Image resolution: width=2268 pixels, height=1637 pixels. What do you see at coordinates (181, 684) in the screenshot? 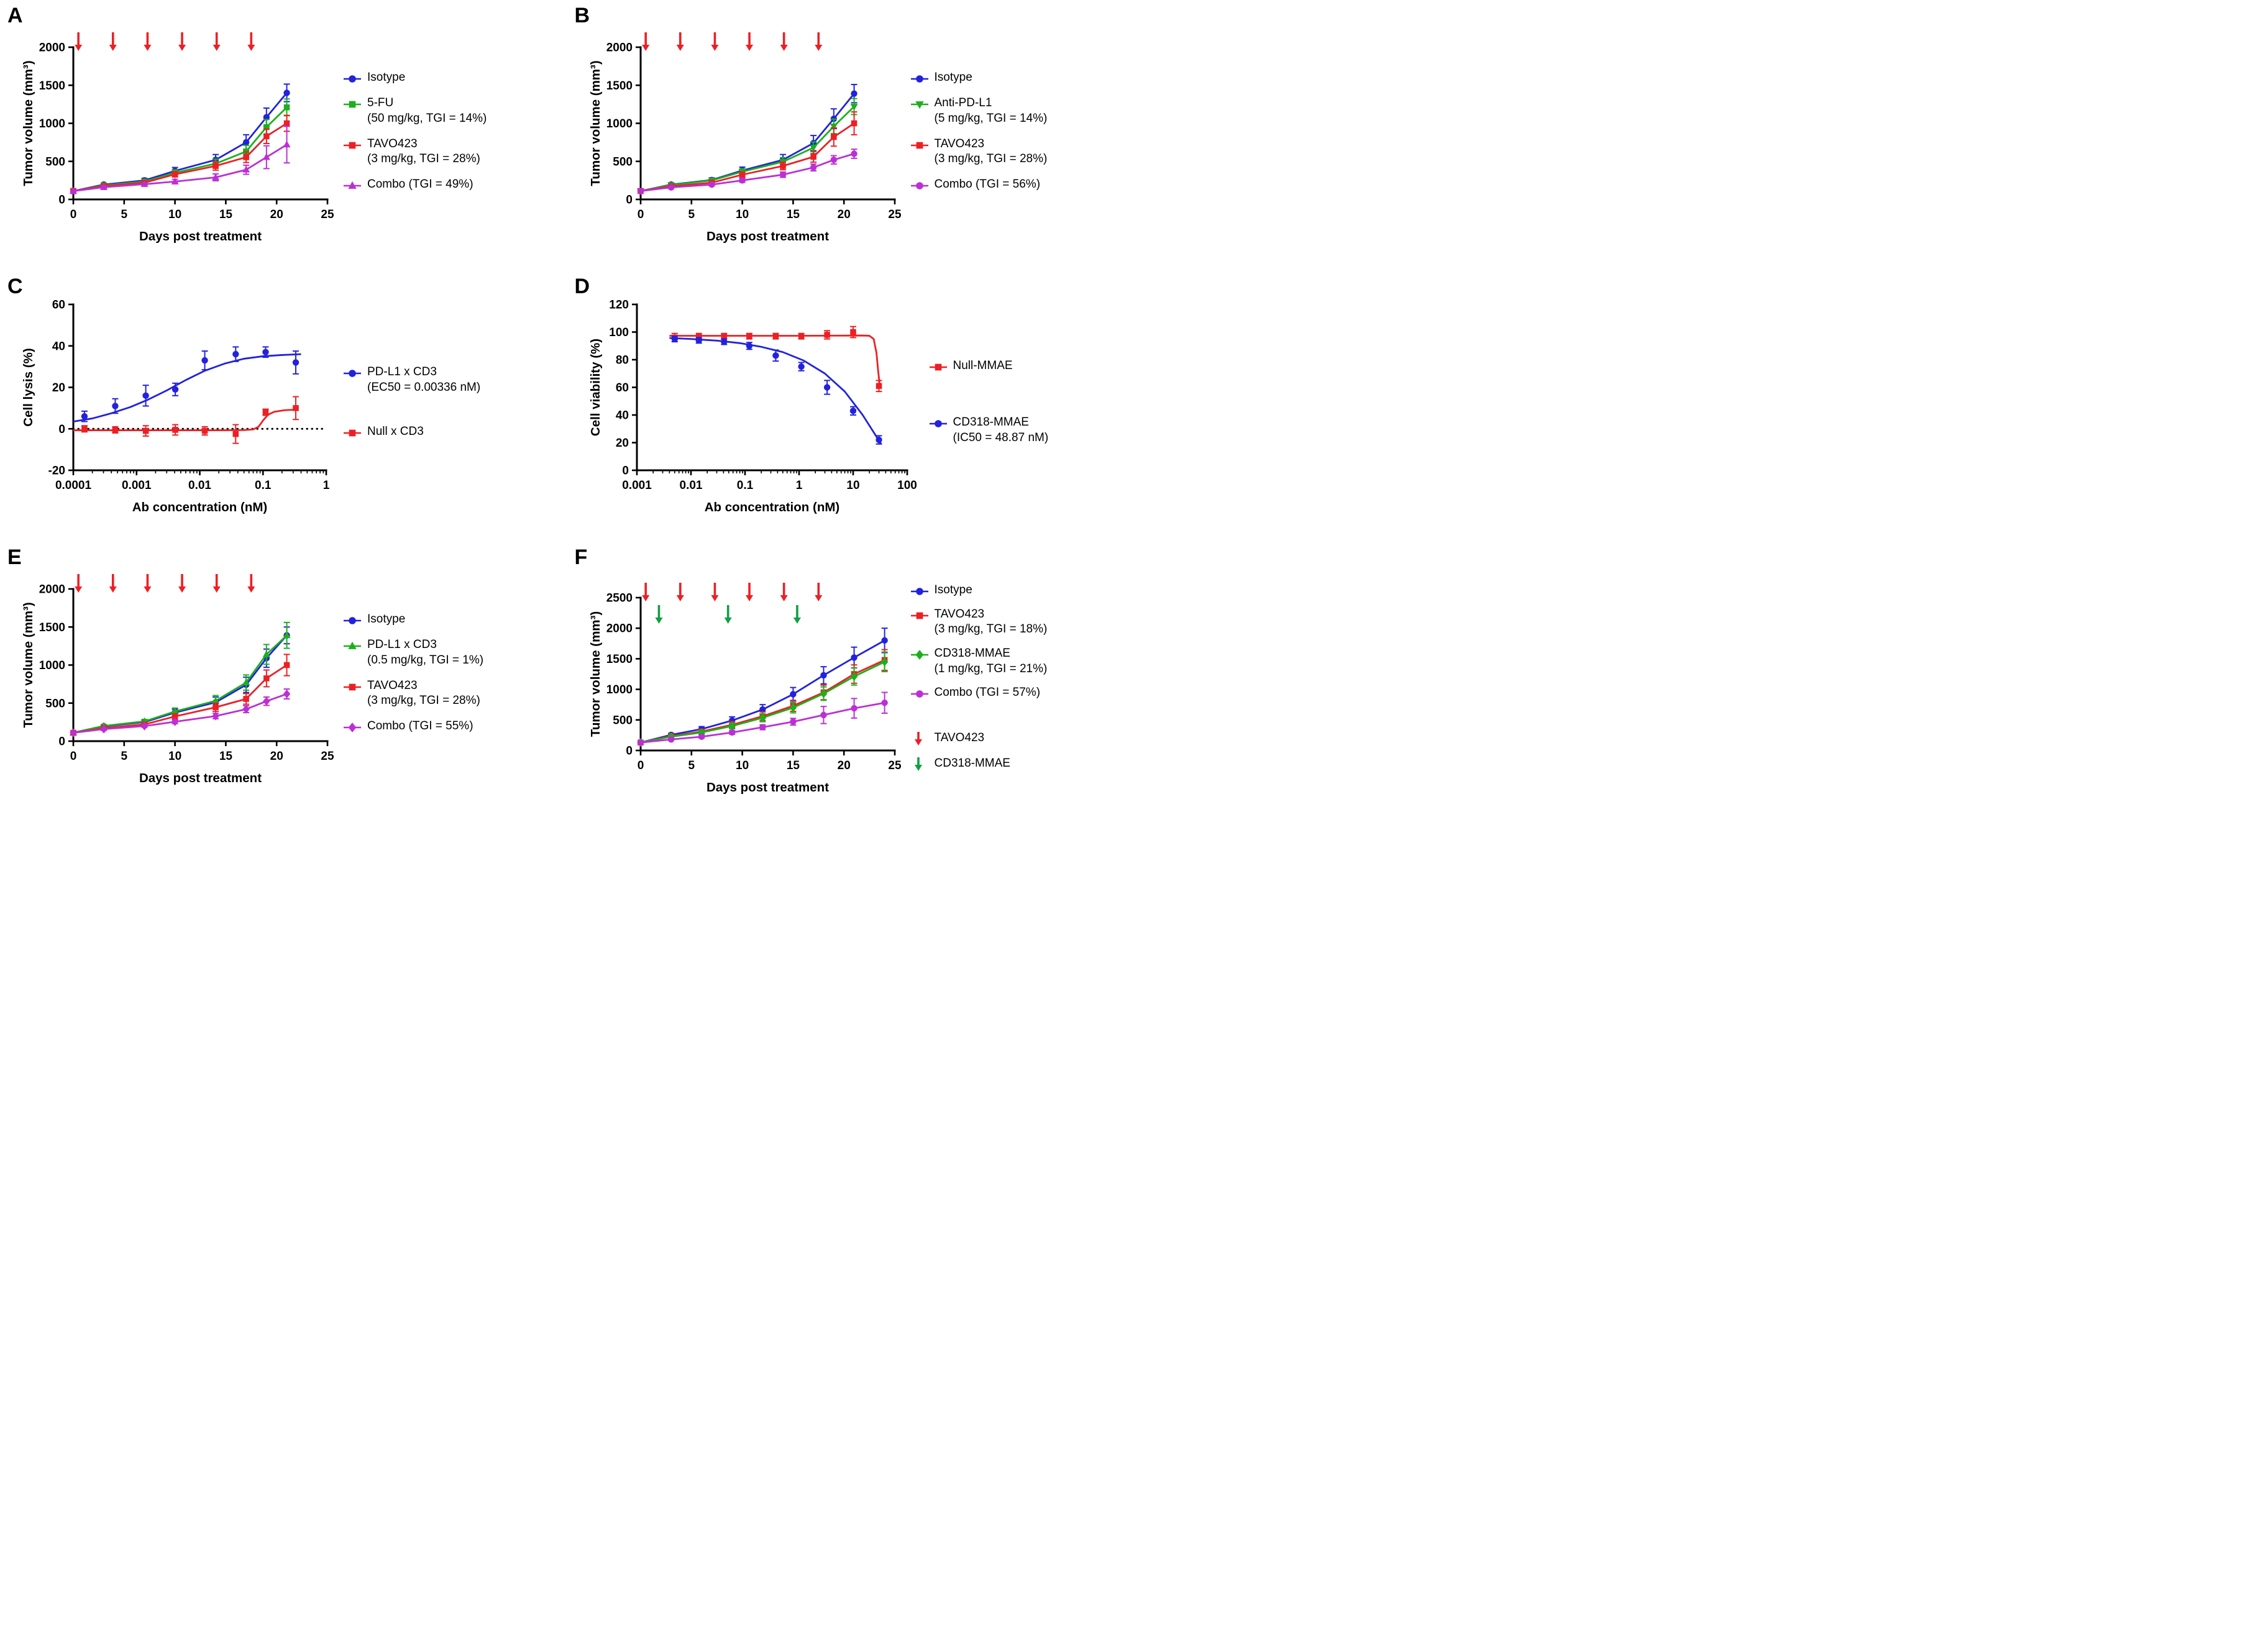
I see `series-line` at bounding box center [181, 684].